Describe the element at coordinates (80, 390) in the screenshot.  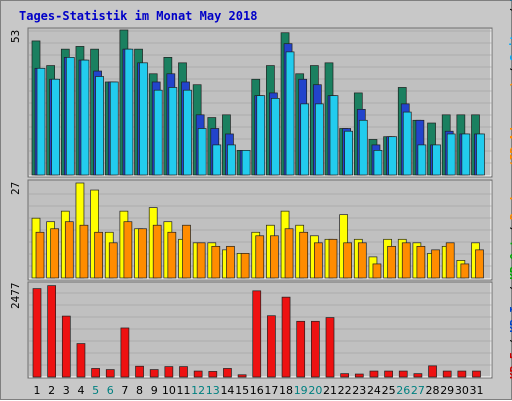
I see `day-label: 4` at that location.